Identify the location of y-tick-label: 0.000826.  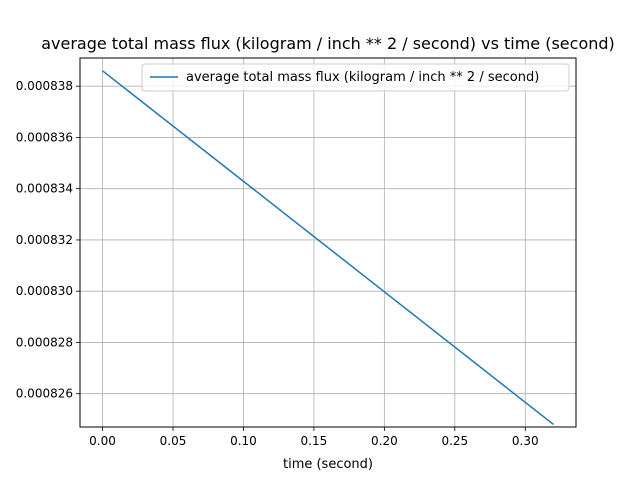
(44, 394).